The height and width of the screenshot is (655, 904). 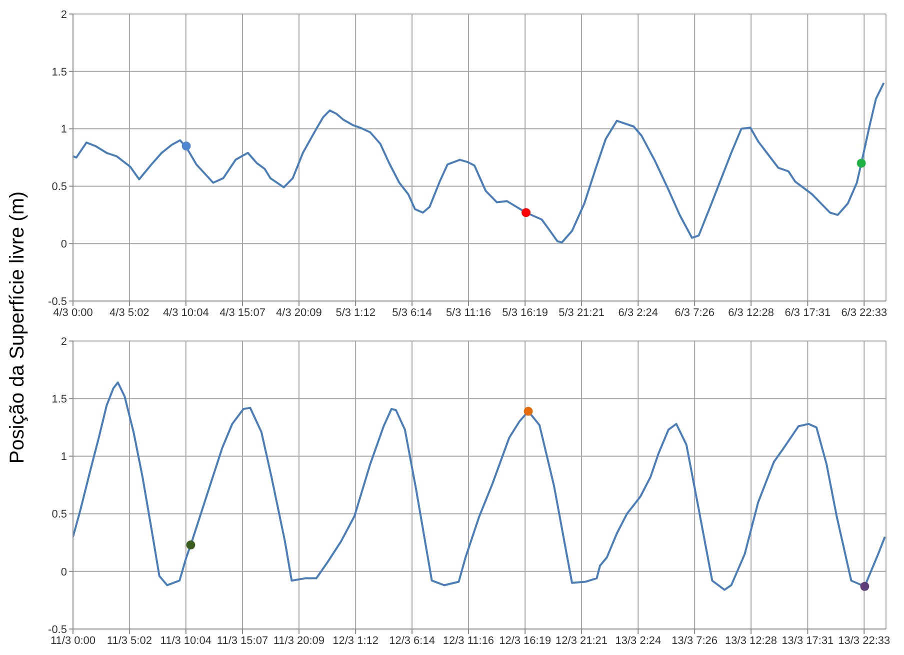 I want to click on x-tick-label: 4/3 10:04, so click(x=185, y=312).